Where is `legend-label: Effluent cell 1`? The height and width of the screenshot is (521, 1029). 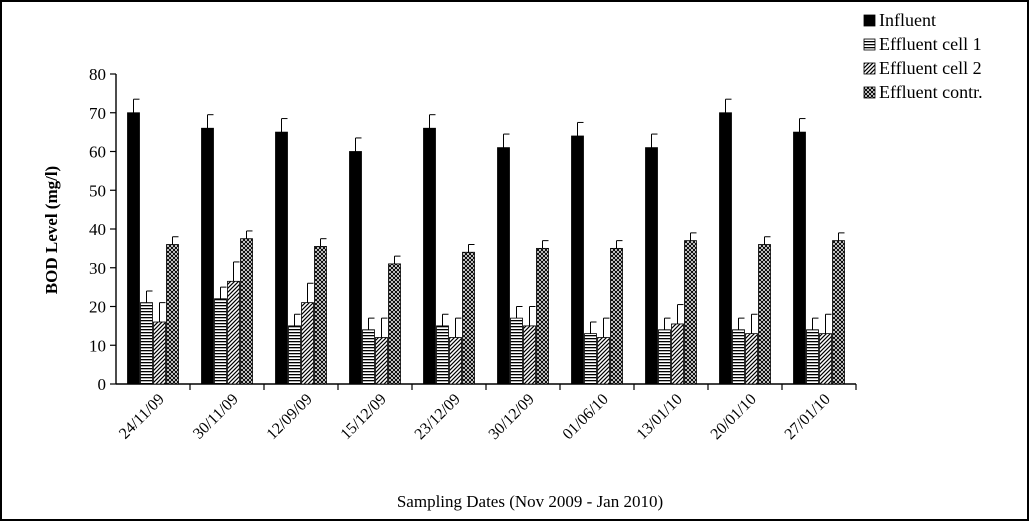 legend-label: Effluent cell 1 is located at coordinates (930, 44).